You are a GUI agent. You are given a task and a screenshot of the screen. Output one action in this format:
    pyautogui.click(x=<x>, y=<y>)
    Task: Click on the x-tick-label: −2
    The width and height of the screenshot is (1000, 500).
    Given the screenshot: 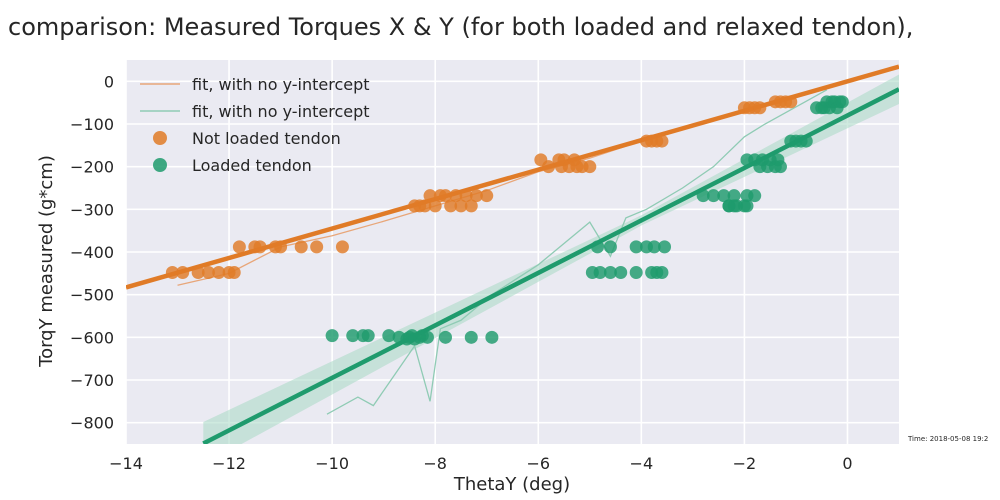 What is the action you would take?
    pyautogui.click(x=745, y=463)
    